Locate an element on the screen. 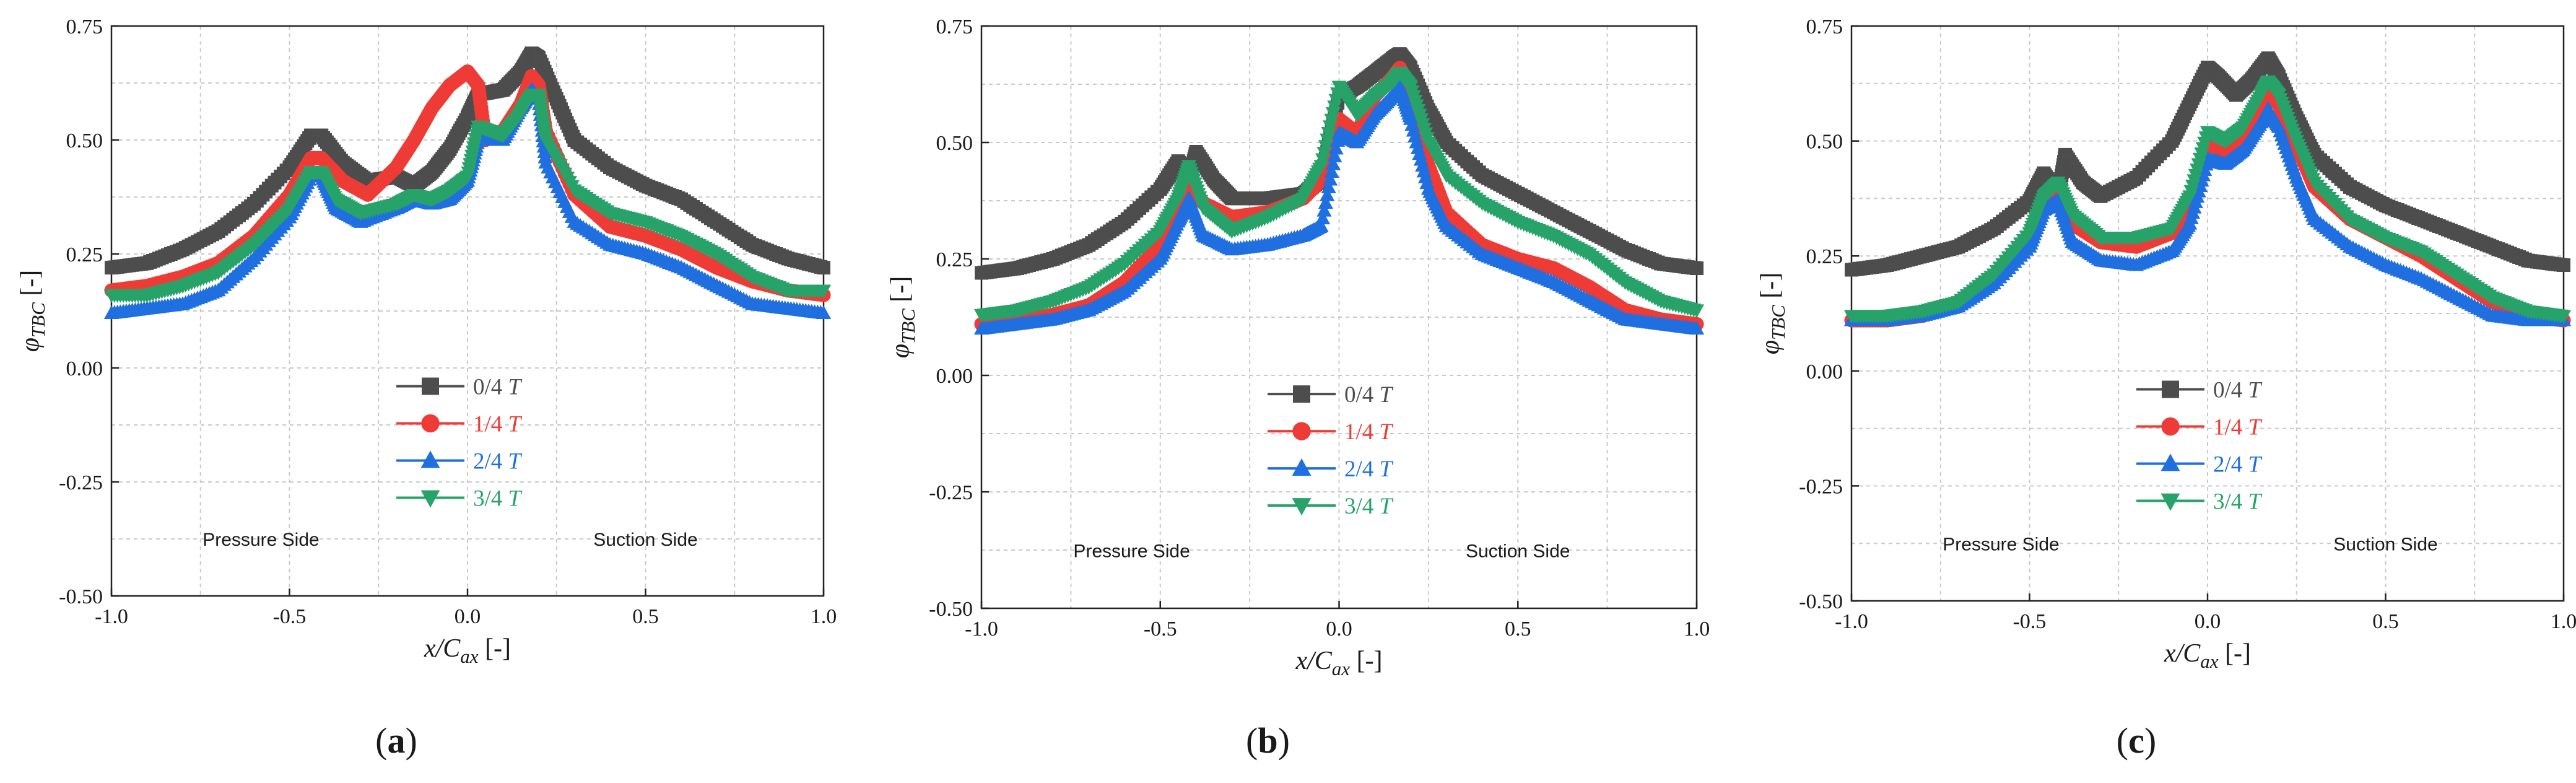 The height and width of the screenshot is (783, 2576). panel-label: (c) is located at coordinates (2136, 740).